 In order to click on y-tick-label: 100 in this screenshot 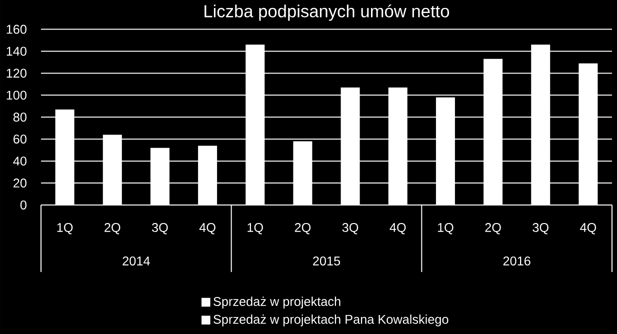, I will do `click(16, 95)`.